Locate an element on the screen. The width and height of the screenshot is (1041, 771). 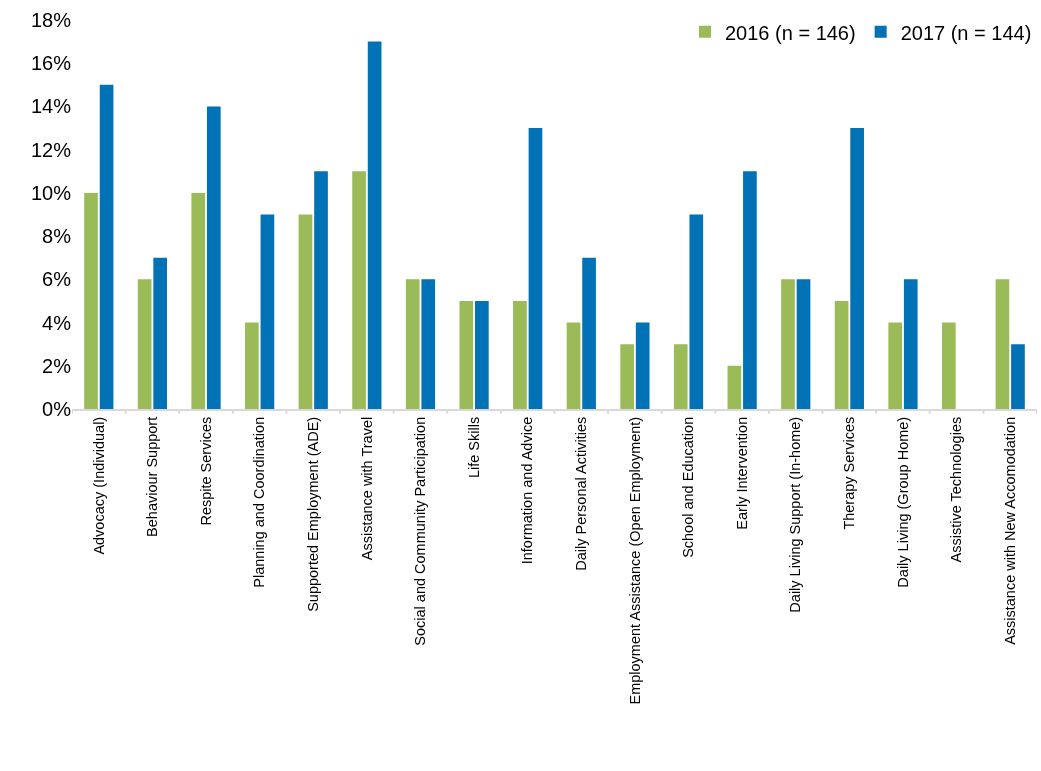
y-tick-label: 8% is located at coordinates (57, 236).